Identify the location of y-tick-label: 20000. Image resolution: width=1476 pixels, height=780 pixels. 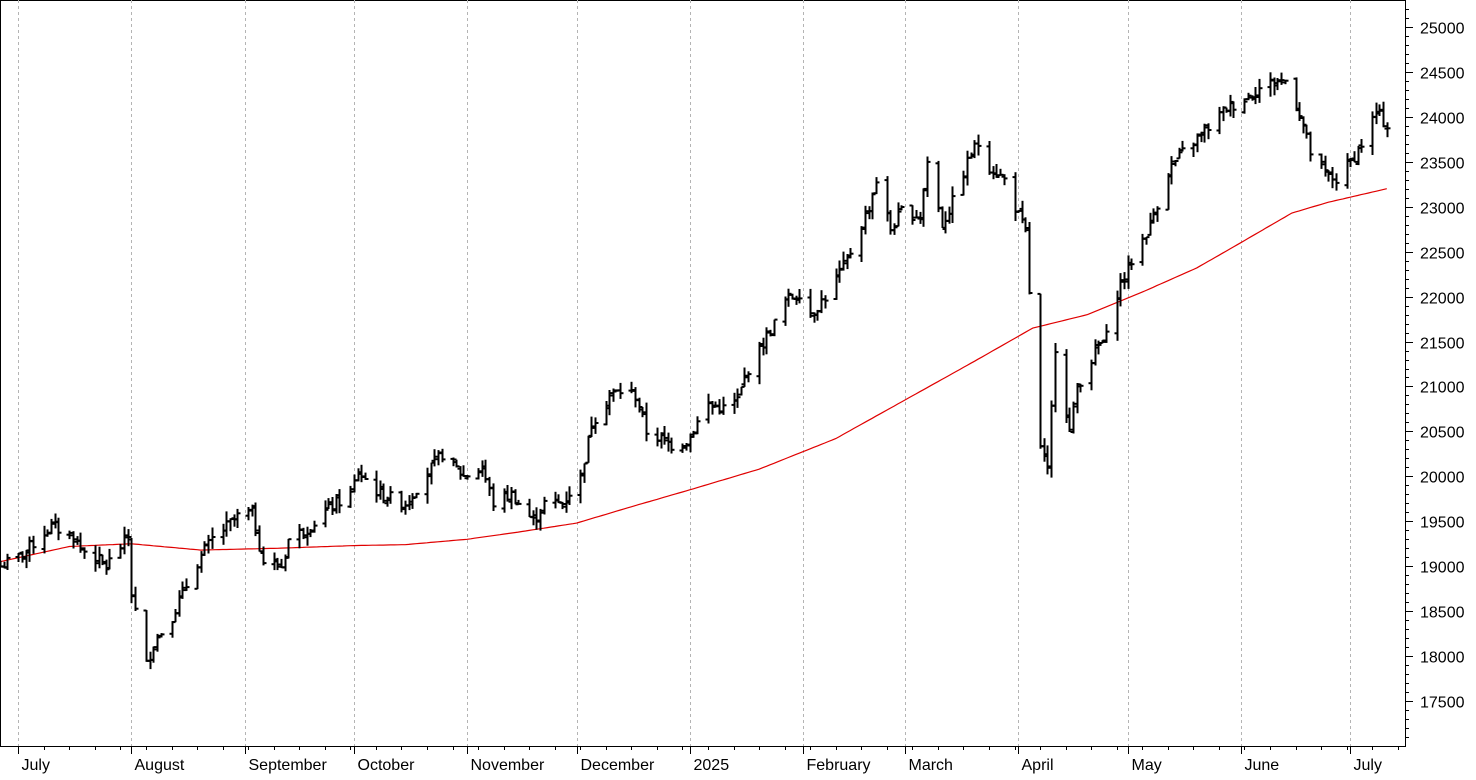
(1442, 478).